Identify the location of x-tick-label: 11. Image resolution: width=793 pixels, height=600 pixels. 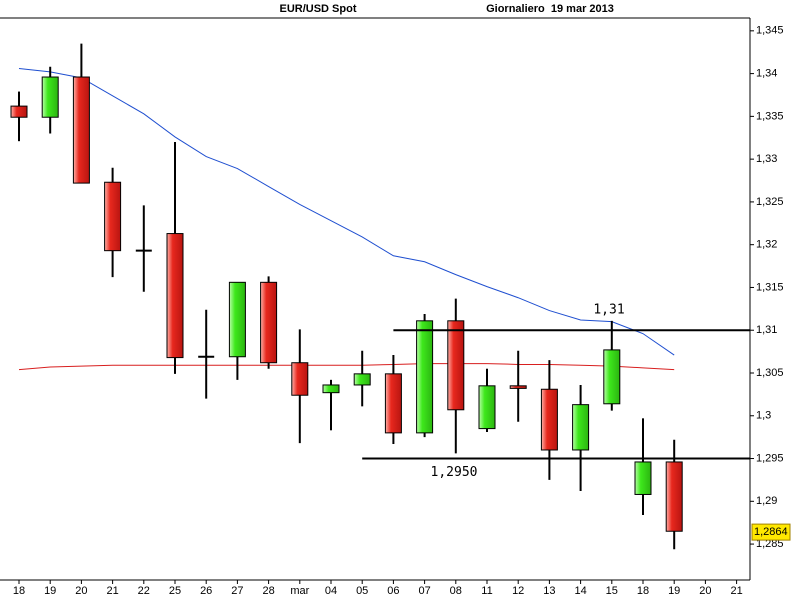
(486, 591).